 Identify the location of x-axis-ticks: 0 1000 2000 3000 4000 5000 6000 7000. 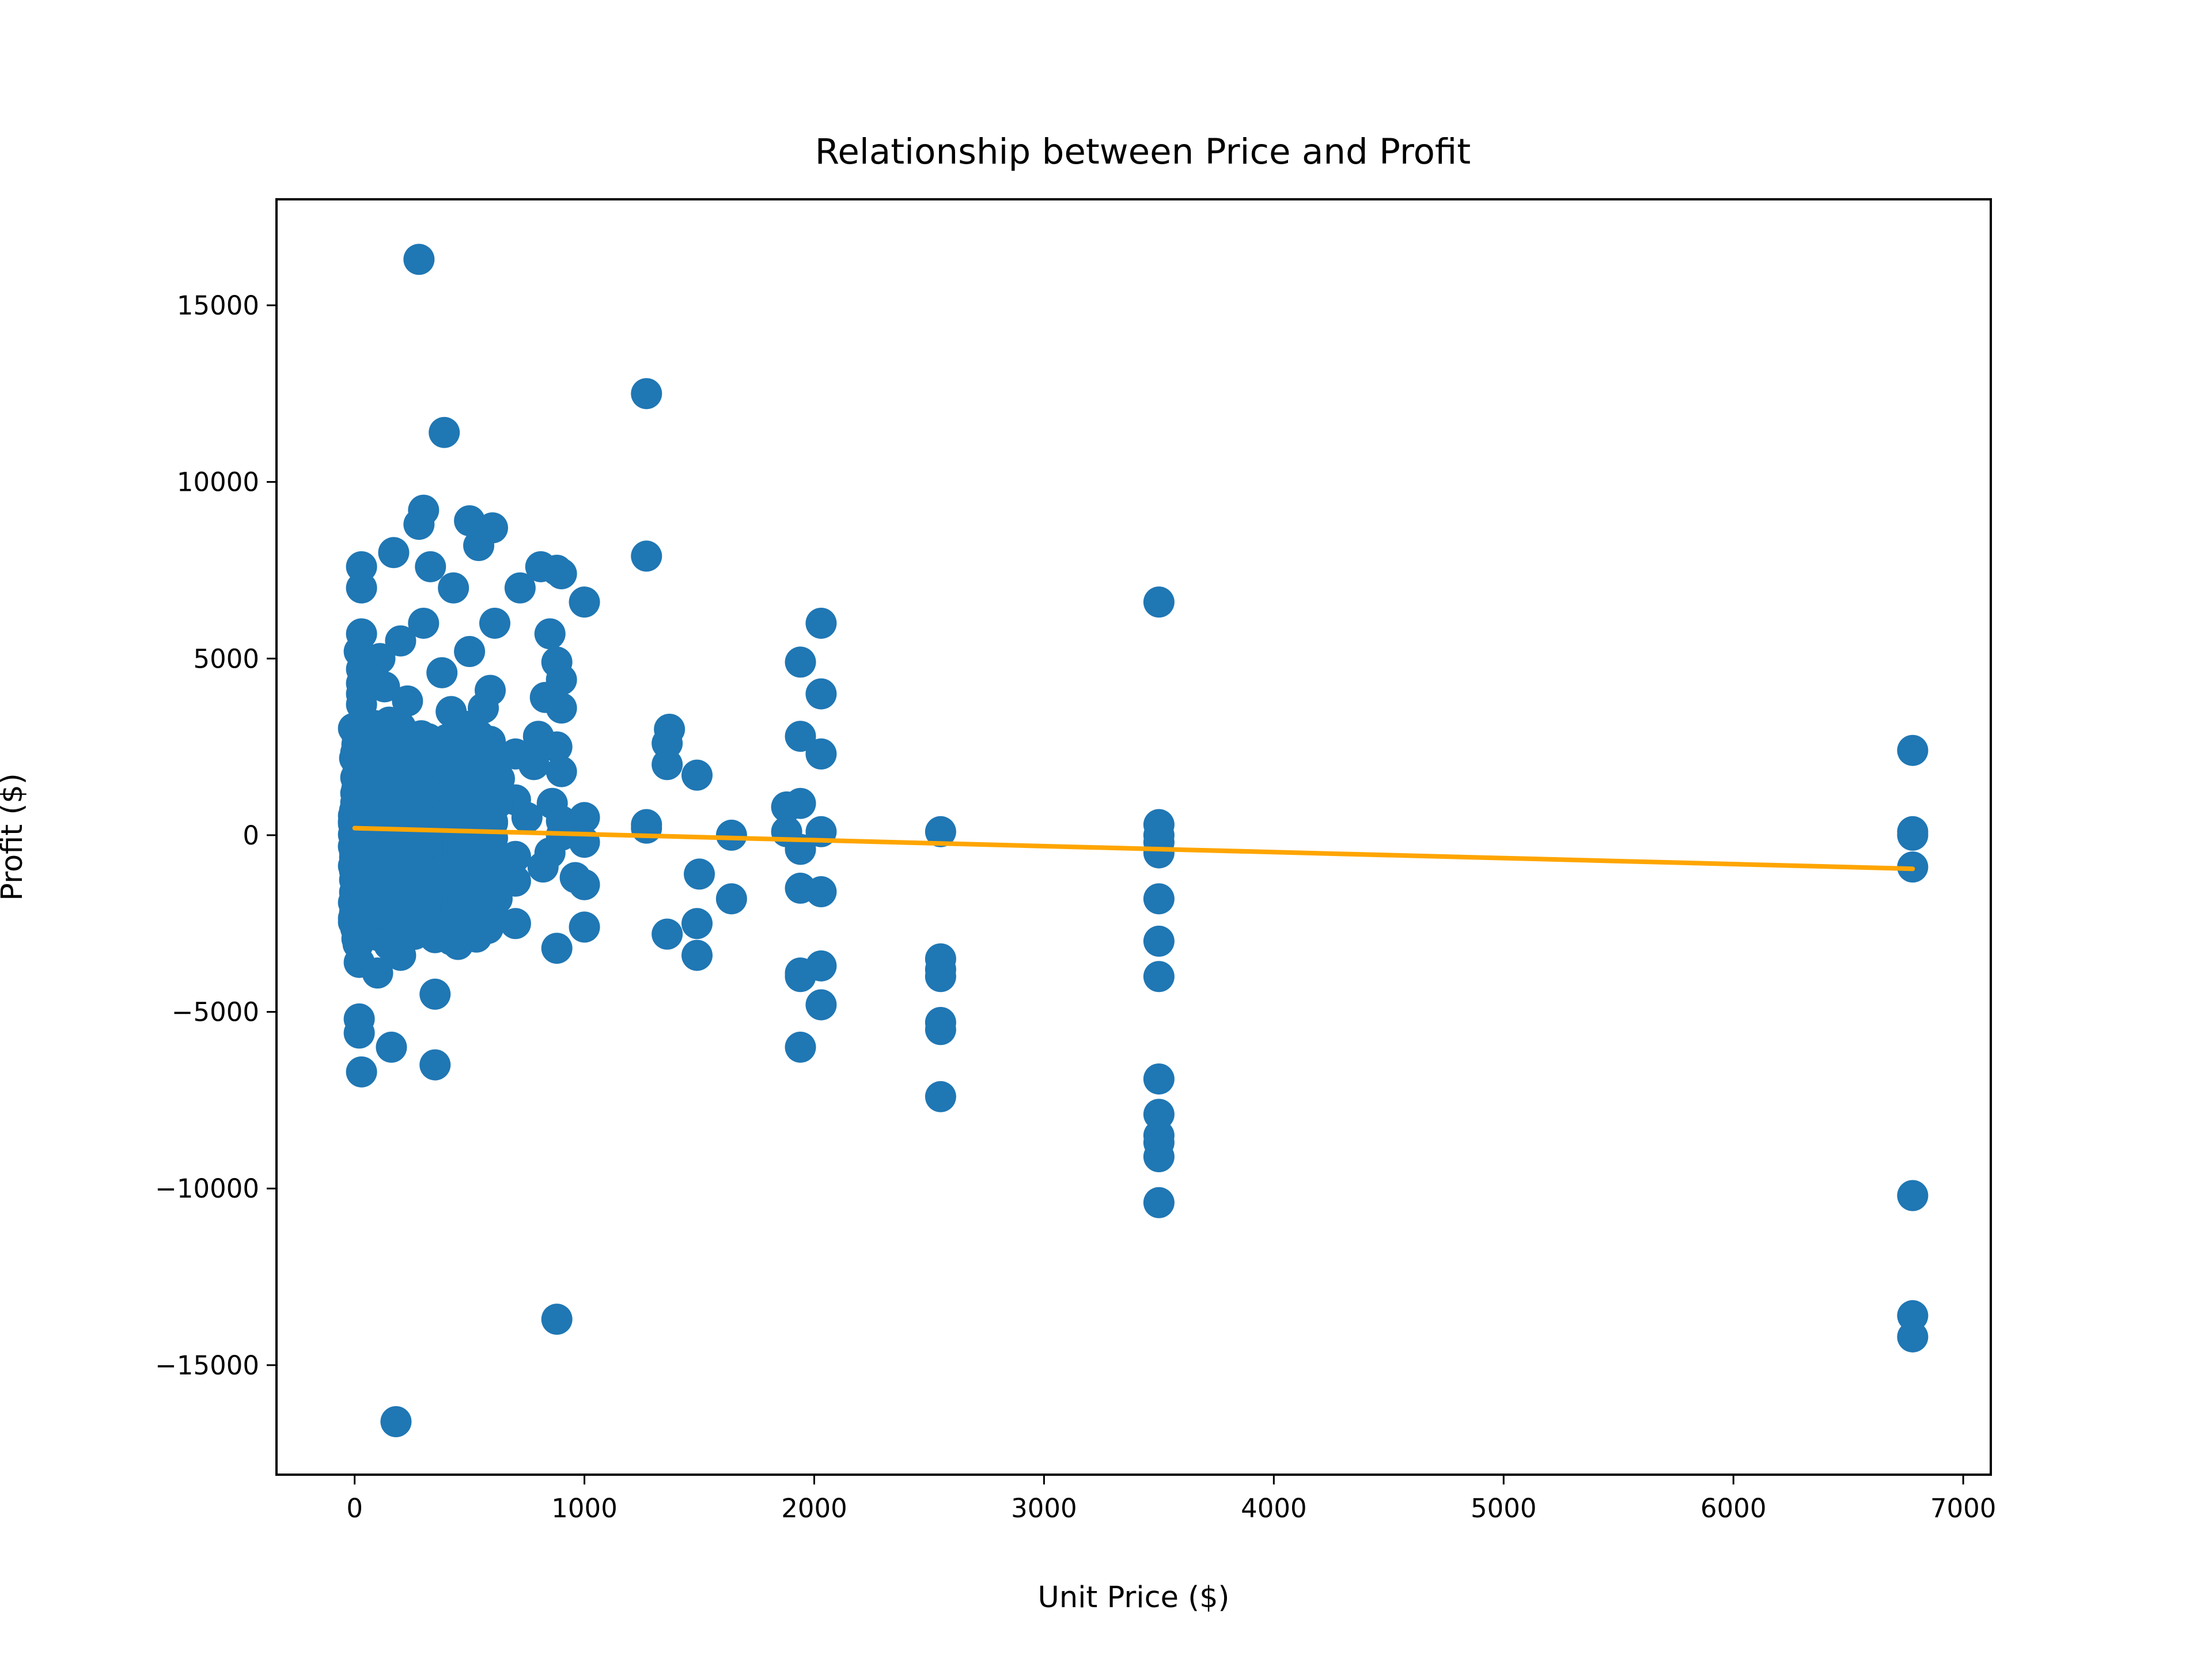
(1171, 1499).